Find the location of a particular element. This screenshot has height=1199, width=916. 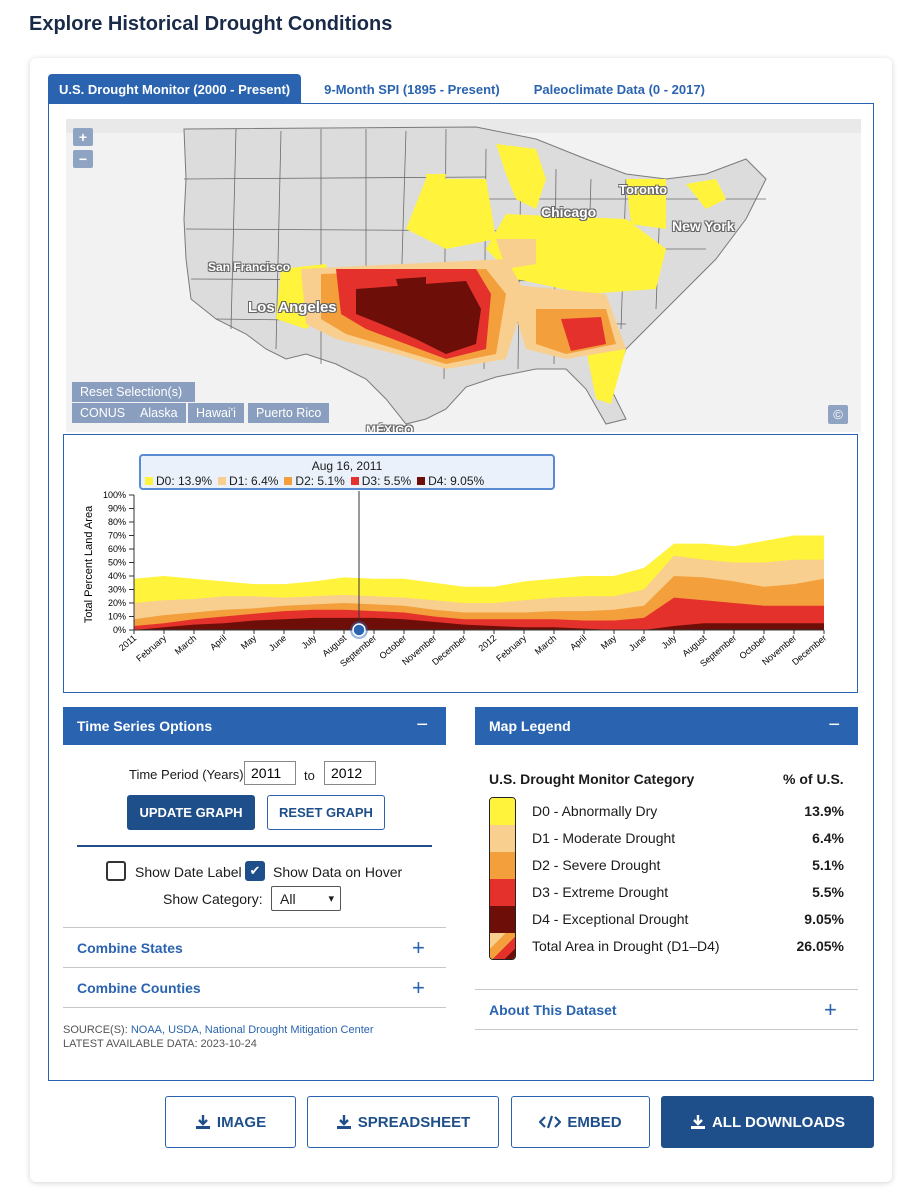

latest-data-date: LATEST AVAILABLE DATA: 2023-10-24 is located at coordinates (160, 1044).